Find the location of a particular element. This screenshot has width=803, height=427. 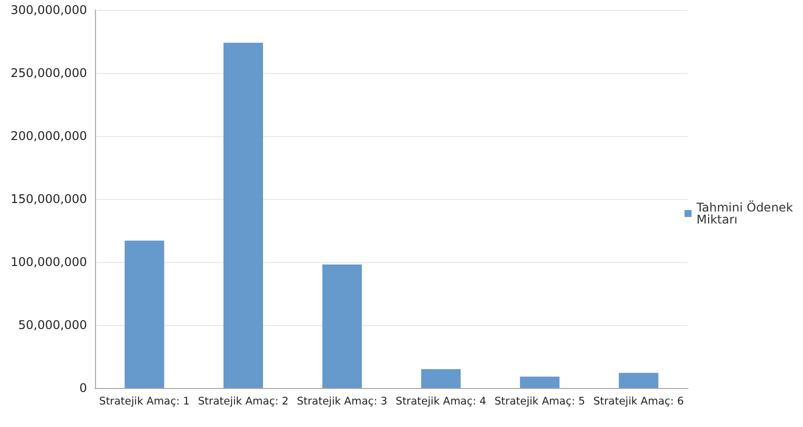

x-tick-label: Stratejik Amaç: 4 is located at coordinates (441, 402).